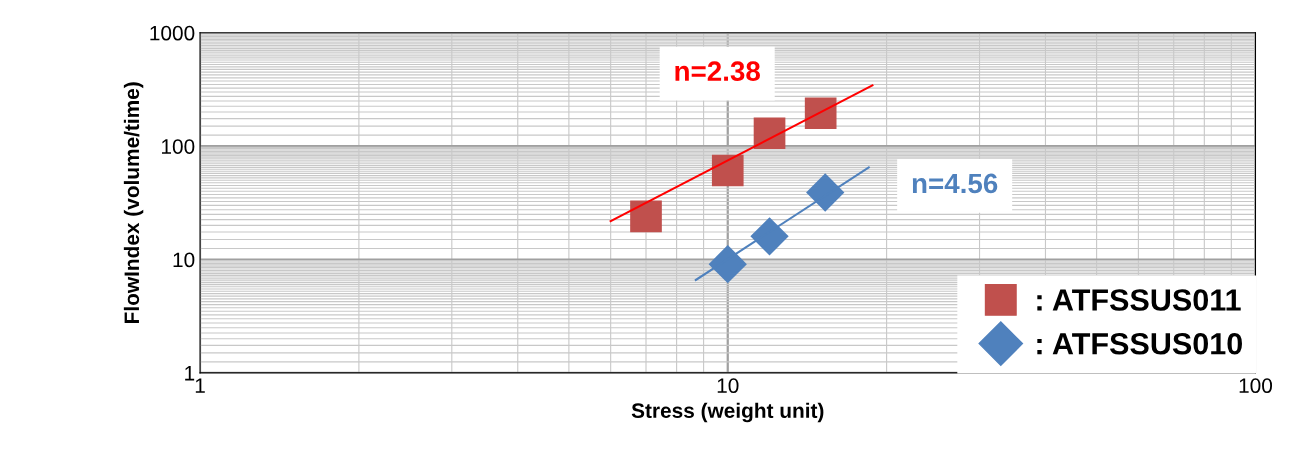 This screenshot has height=475, width=1316. Describe the element at coordinates (1256, 386) in the screenshot. I see `x-tick-label: 100` at that location.